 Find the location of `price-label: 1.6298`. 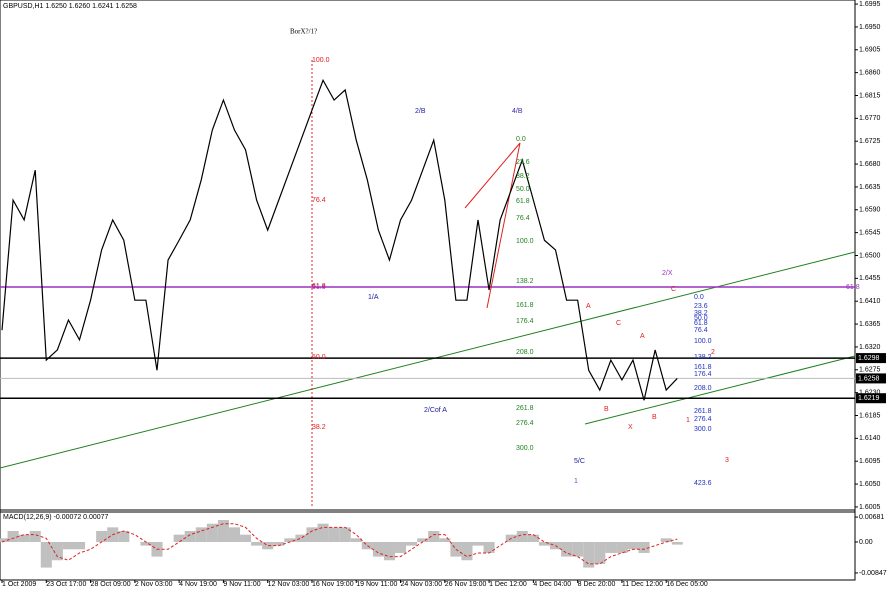

price-label: 1.6298 is located at coordinates (869, 358).